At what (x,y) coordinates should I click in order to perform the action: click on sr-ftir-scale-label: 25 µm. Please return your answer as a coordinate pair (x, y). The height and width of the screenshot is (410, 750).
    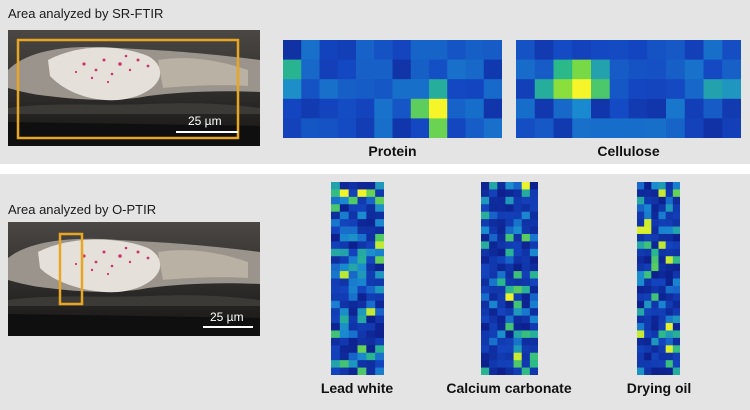
    Looking at the image, I should click on (205, 121).